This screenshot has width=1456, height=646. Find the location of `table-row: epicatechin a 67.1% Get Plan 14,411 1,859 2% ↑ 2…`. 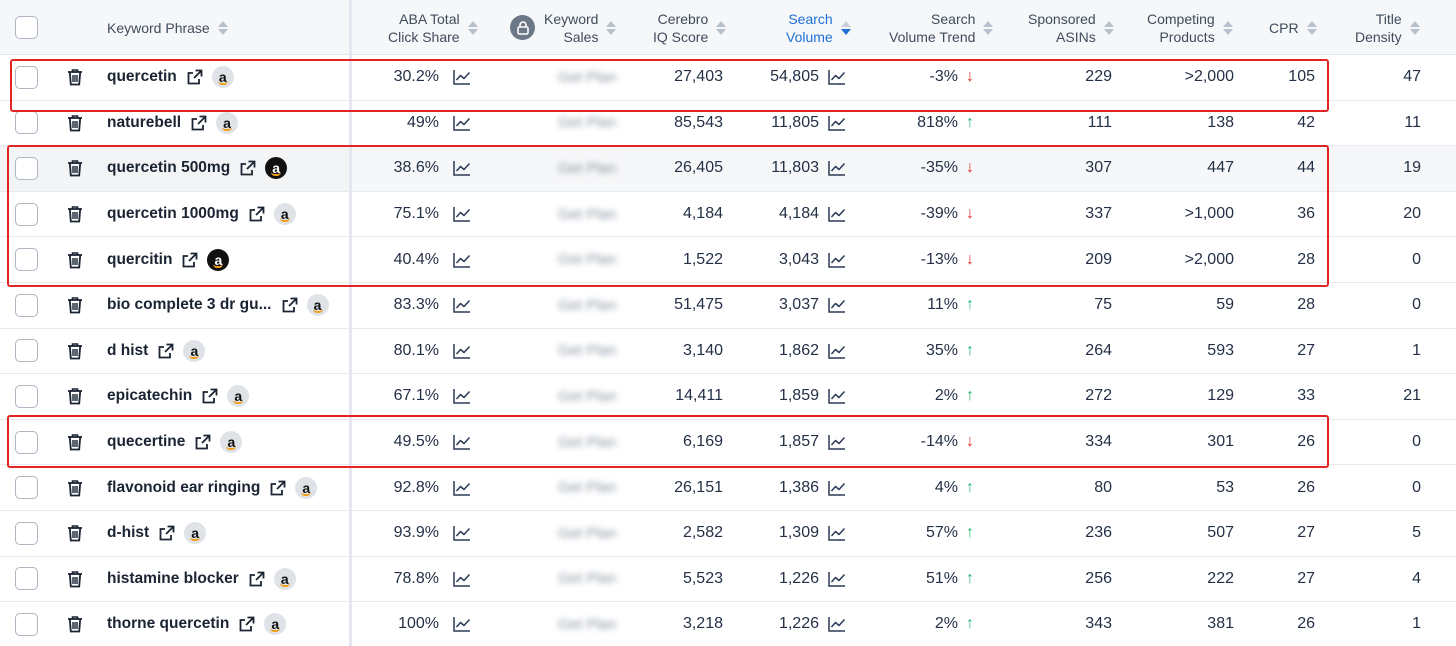

table-row: epicatechin a 67.1% Get Plan 14,411 1,859 2% ↑ 2… is located at coordinates (728, 397).